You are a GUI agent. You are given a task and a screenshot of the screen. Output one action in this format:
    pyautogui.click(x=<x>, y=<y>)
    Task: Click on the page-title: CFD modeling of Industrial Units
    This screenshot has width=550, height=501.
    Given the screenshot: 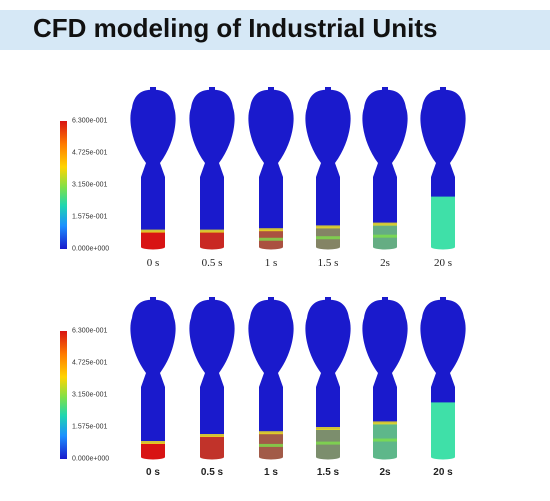 What is the action you would take?
    pyautogui.click(x=235, y=28)
    